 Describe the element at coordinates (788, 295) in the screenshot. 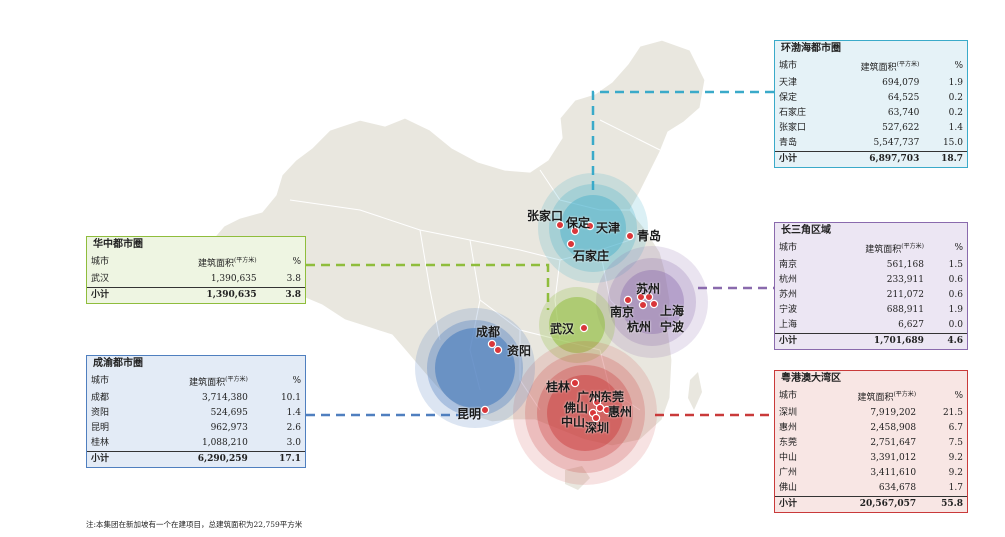

I see `city-cell: 苏州` at that location.